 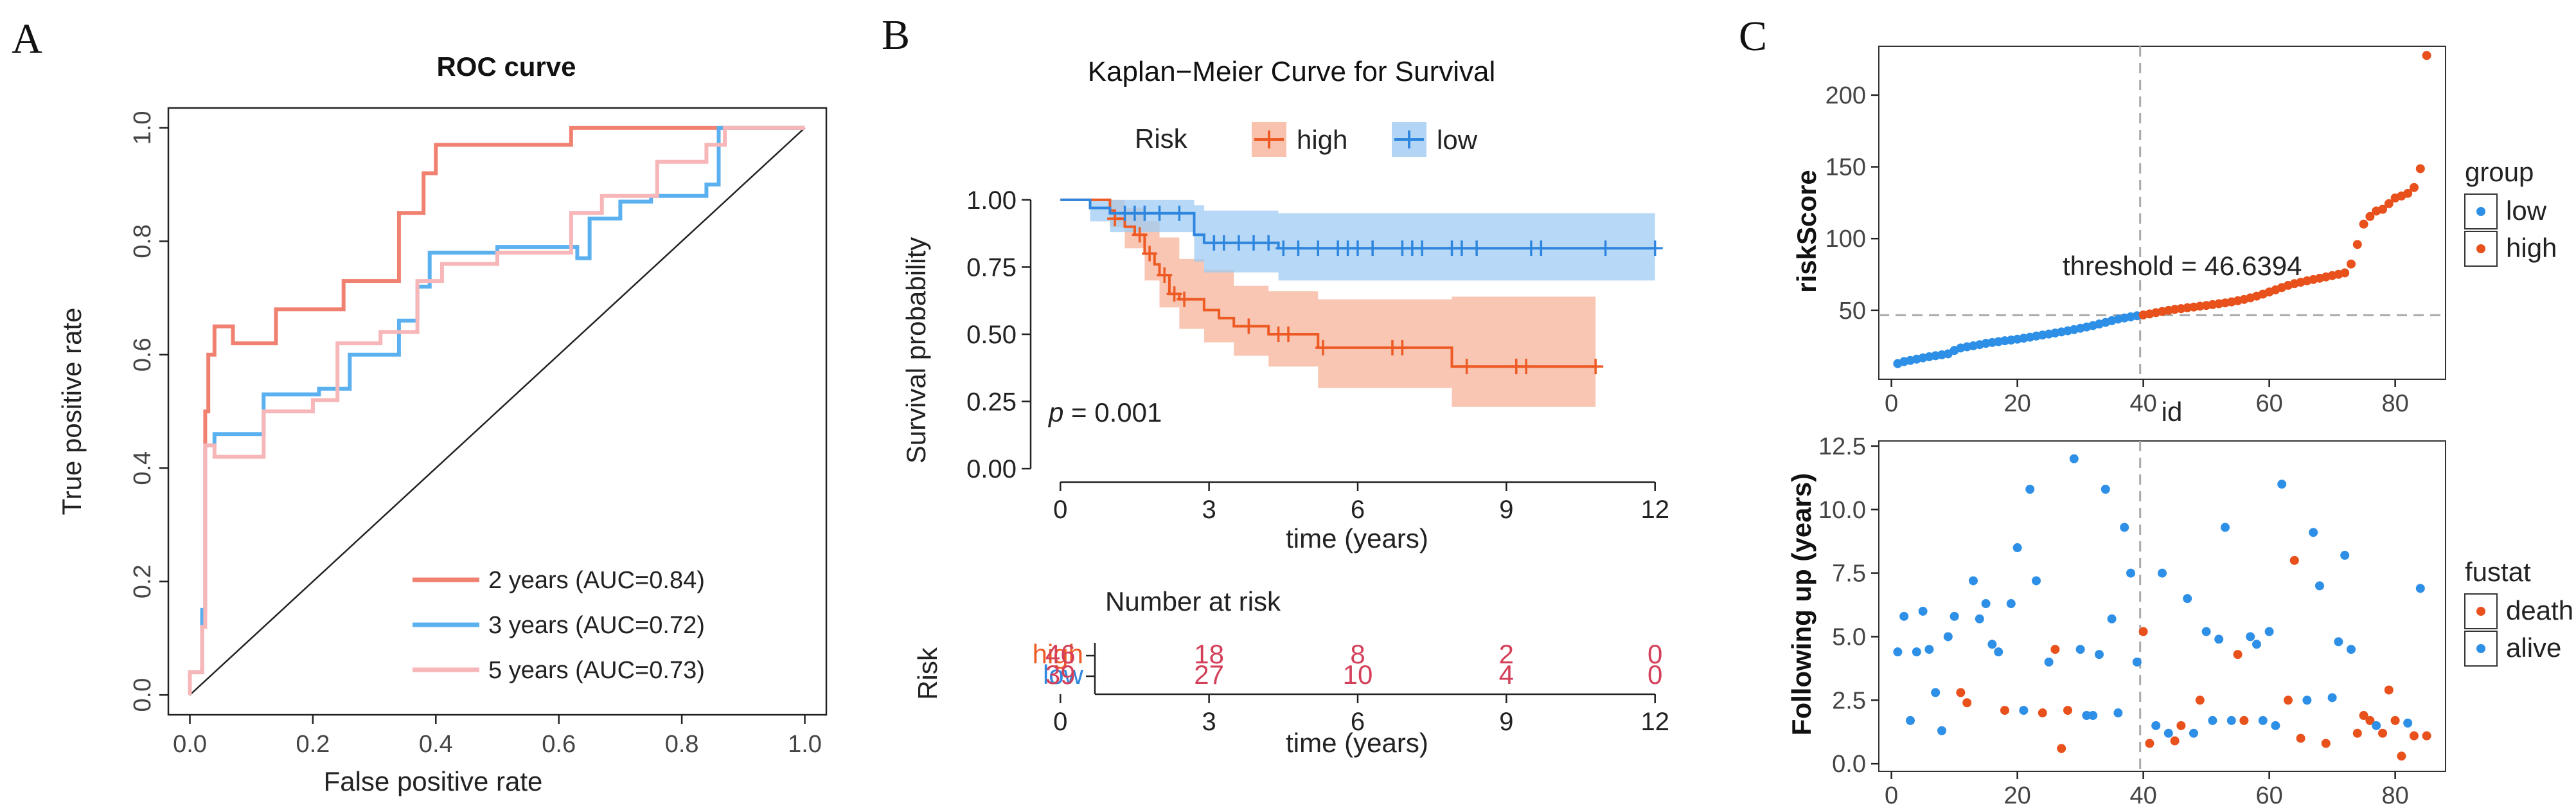 What do you see at coordinates (1113, 412) in the screenshot?
I see `km-pvalue-text: = 0.001` at bounding box center [1113, 412].